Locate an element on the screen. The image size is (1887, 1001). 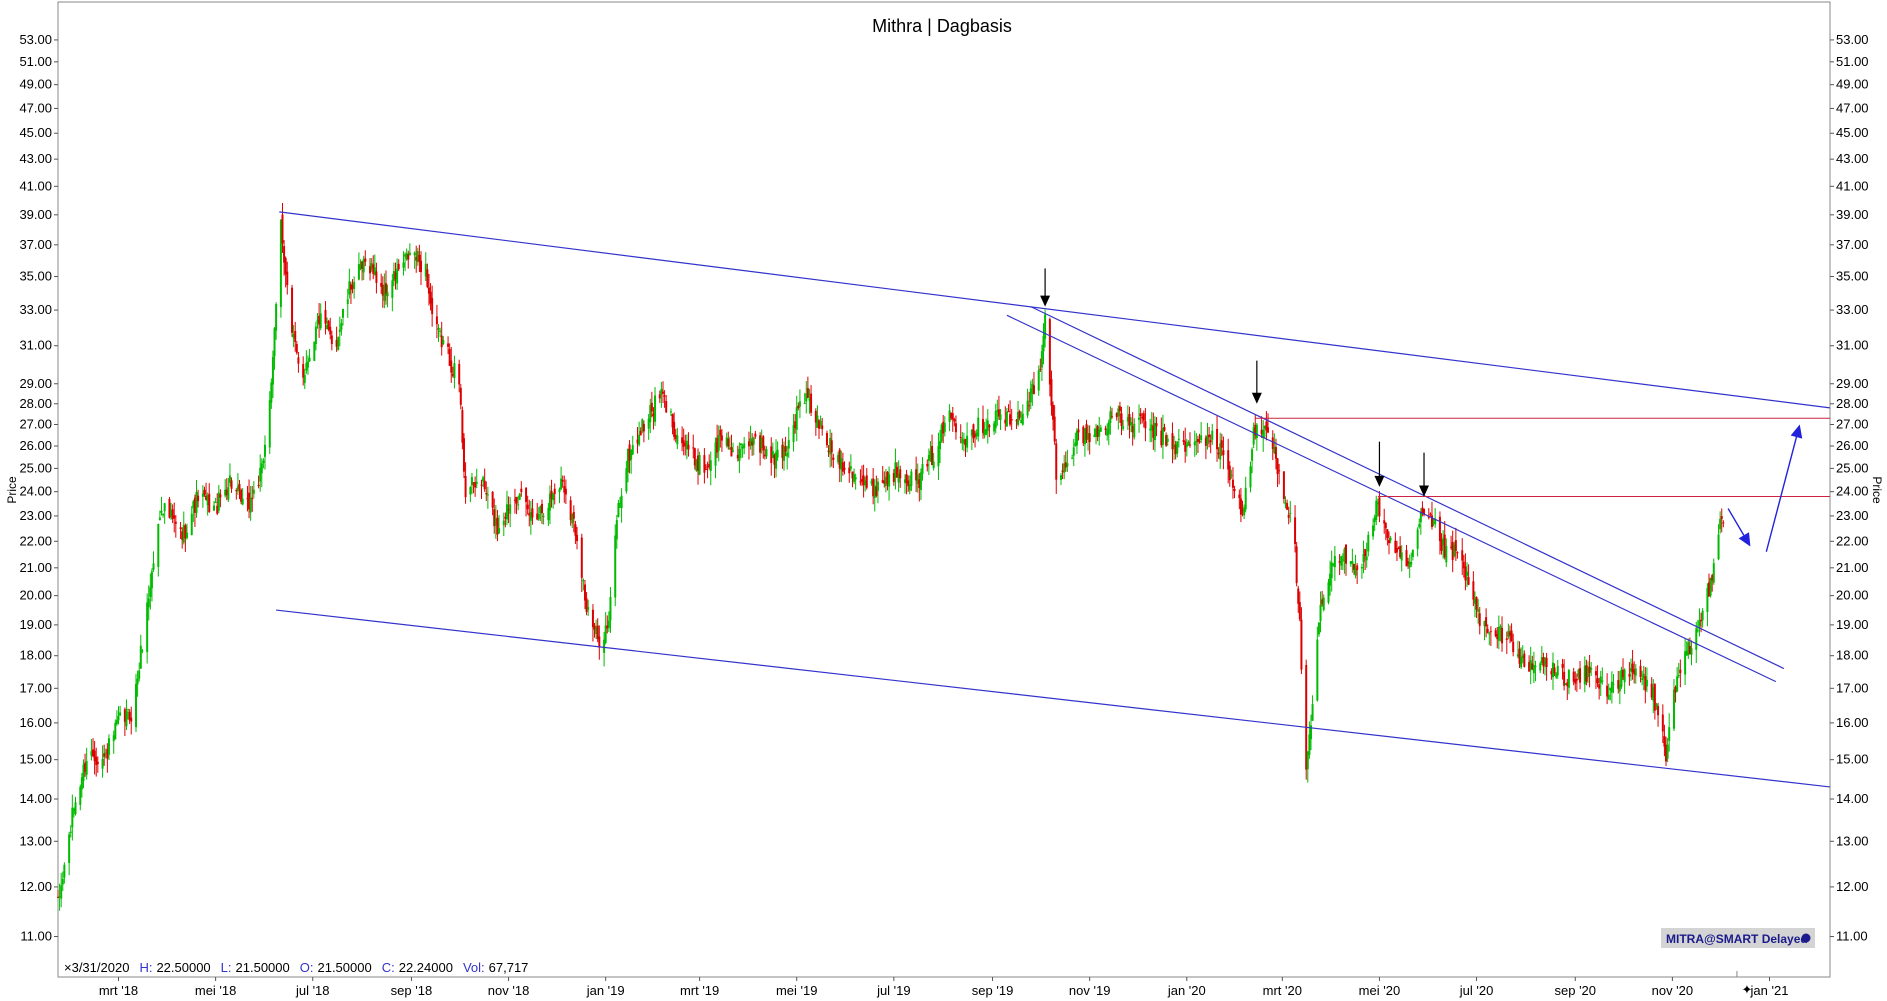
right-y-tick-label: 20.00 is located at coordinates (1852, 595).